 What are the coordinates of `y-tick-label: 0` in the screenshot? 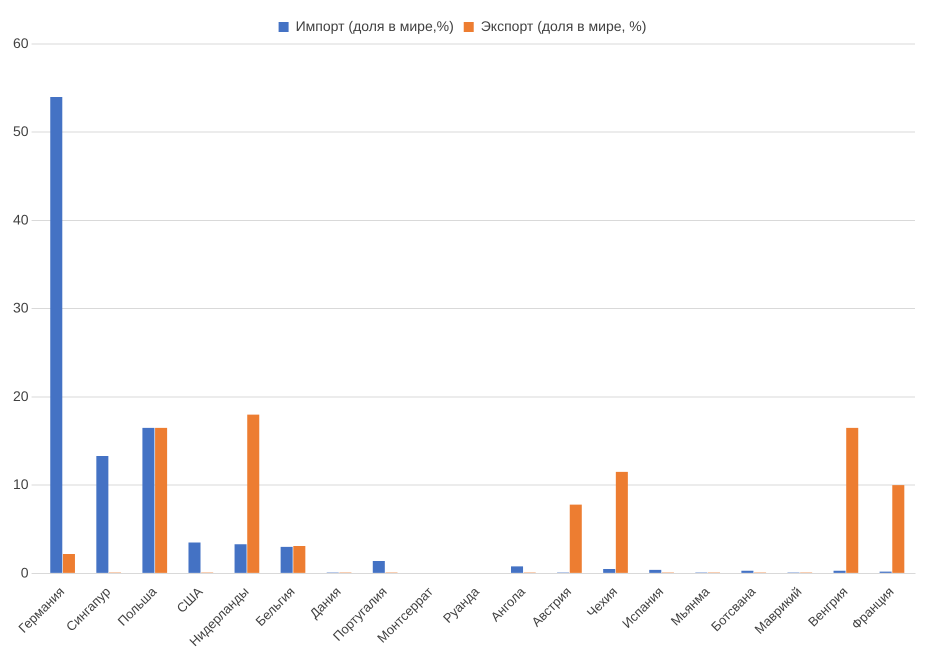 It's located at (24, 572).